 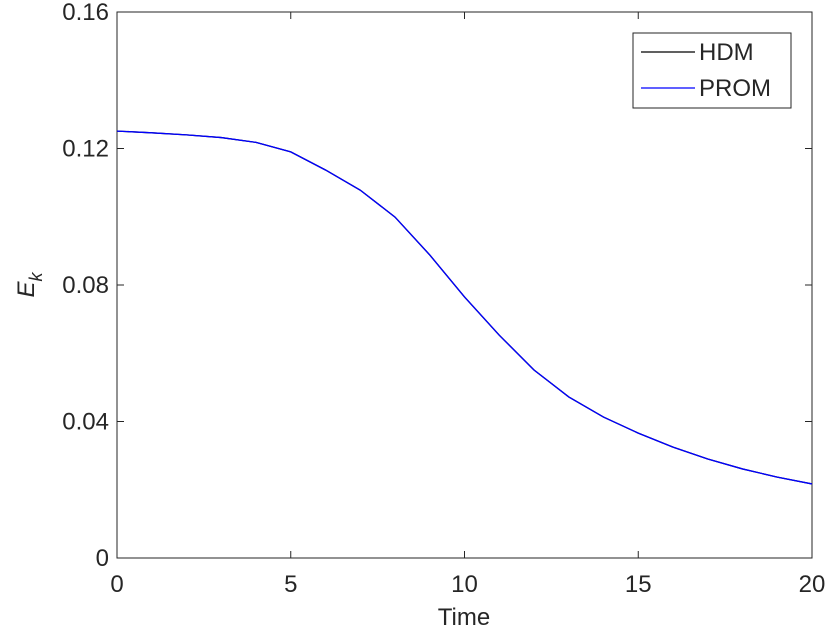 What do you see at coordinates (812, 584) in the screenshot?
I see `x-tick-label: 20` at bounding box center [812, 584].